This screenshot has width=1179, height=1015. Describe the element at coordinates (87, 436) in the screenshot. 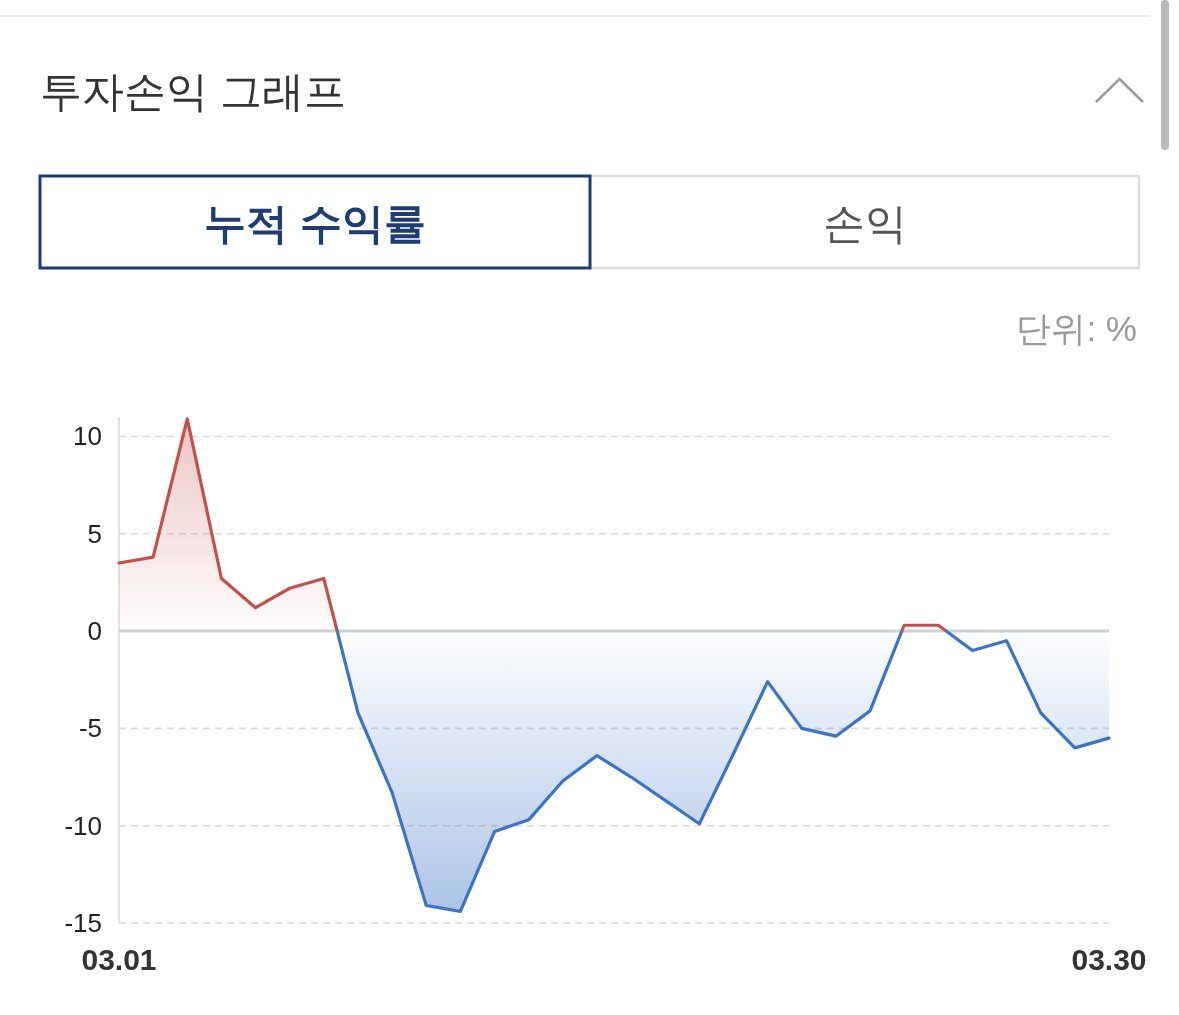

I see `y-tick-label: 10` at that location.